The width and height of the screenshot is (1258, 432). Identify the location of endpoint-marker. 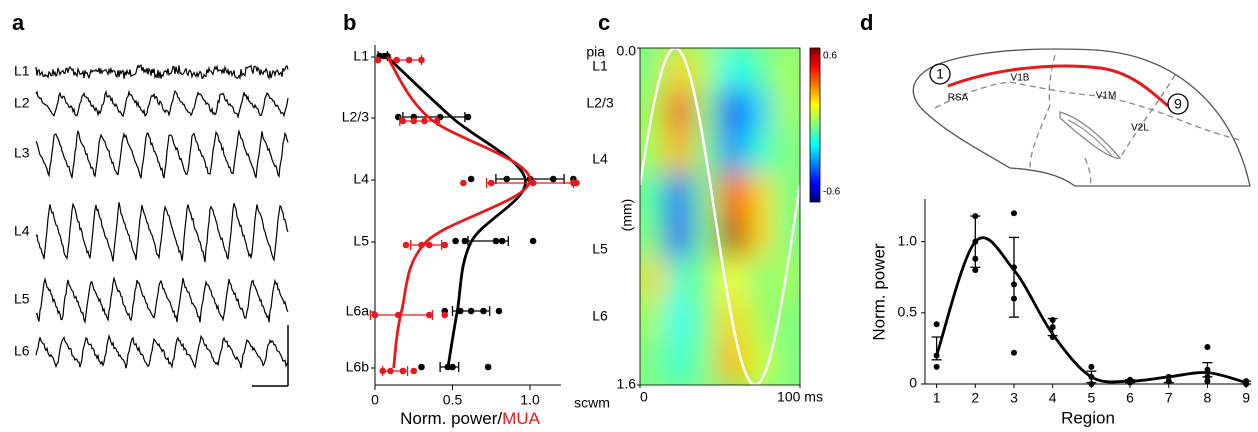
(940, 74).